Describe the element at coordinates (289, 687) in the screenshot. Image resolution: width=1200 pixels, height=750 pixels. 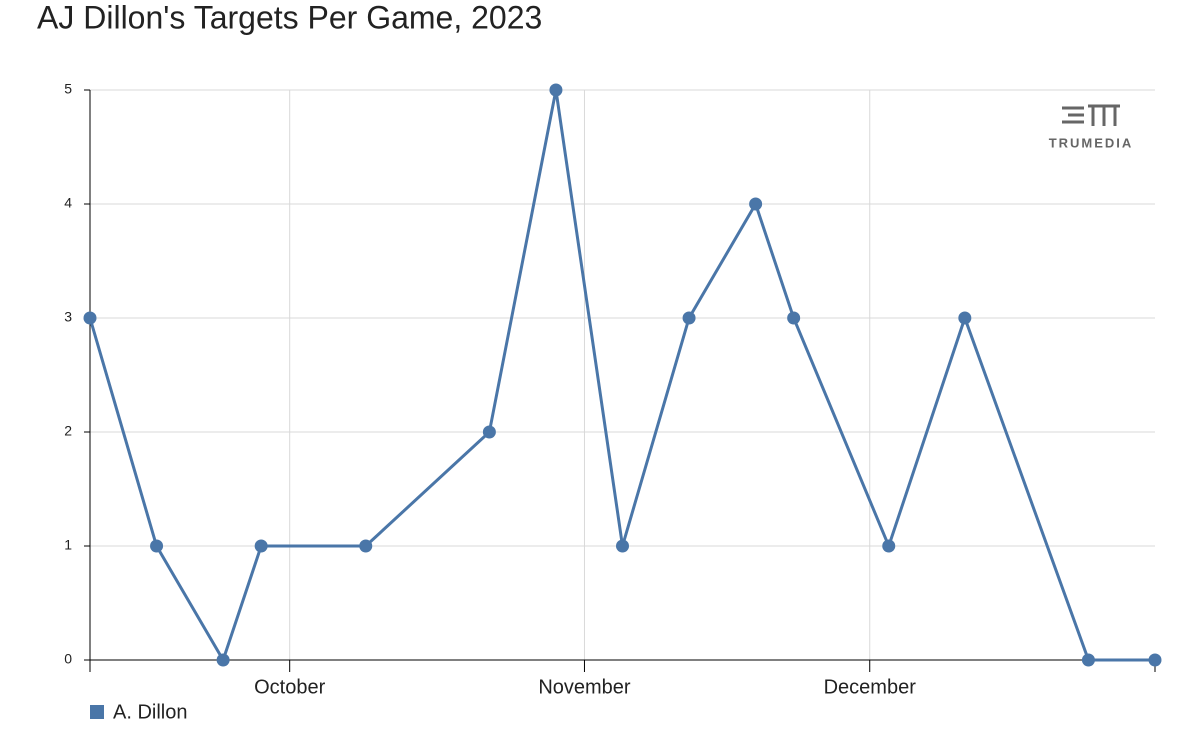
I see `x-tick-label: October` at that location.